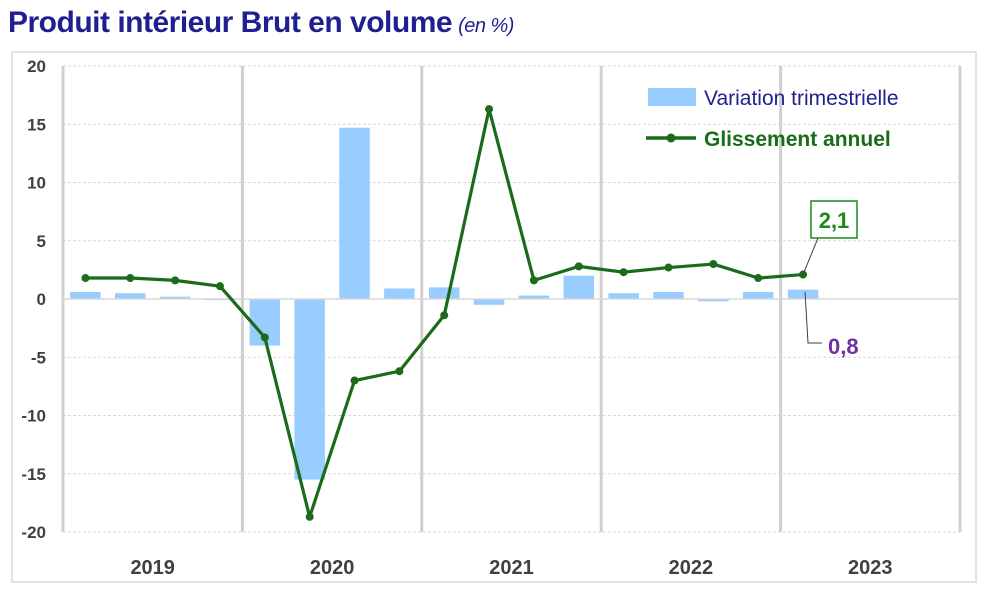  What do you see at coordinates (33, 299) in the screenshot?
I see `y-axis-ticks: 20 15 10 5 0 -5 -10 -15 -20` at bounding box center [33, 299].